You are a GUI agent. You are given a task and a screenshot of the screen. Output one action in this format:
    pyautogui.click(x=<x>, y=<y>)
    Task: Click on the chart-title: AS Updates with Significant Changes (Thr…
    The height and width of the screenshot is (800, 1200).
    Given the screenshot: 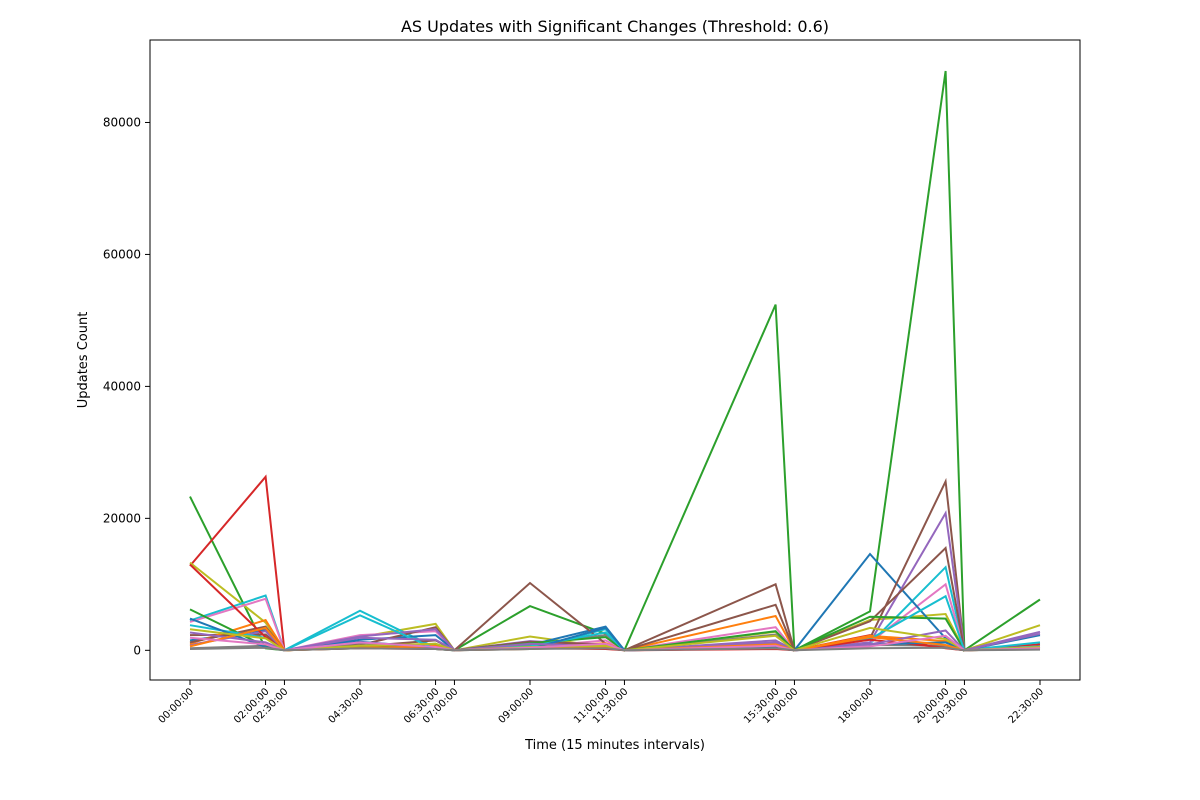 What is the action you would take?
    pyautogui.click(x=615, y=26)
    